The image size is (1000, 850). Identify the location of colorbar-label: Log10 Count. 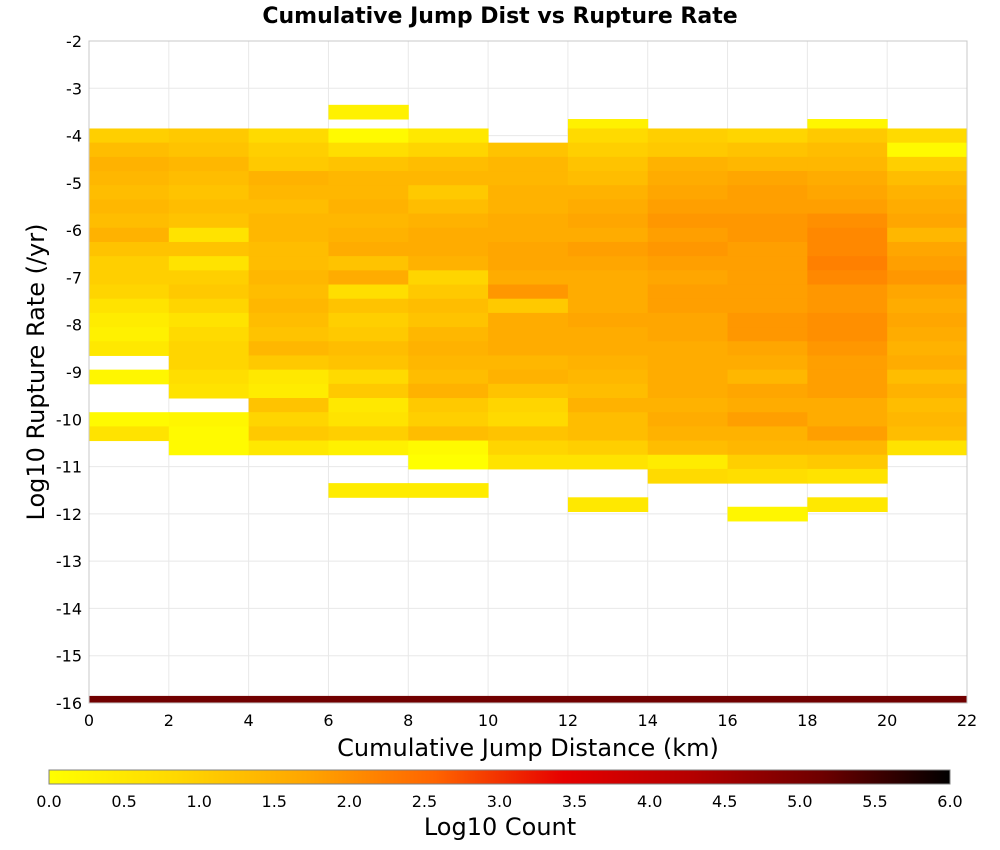
(500, 827).